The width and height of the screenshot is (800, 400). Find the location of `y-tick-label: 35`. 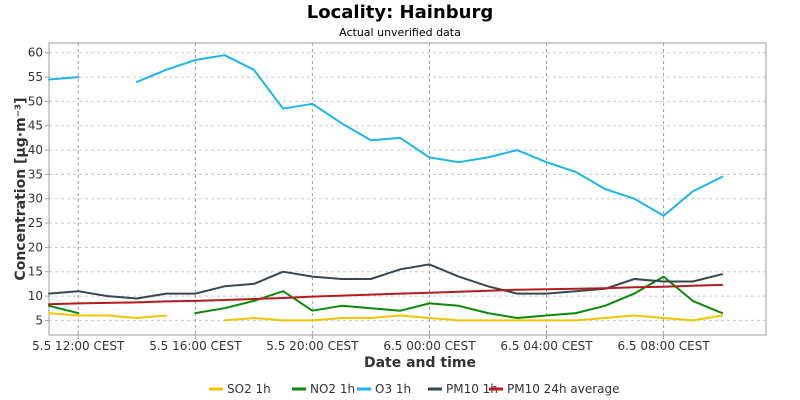

y-tick-label: 35 is located at coordinates (35, 174).